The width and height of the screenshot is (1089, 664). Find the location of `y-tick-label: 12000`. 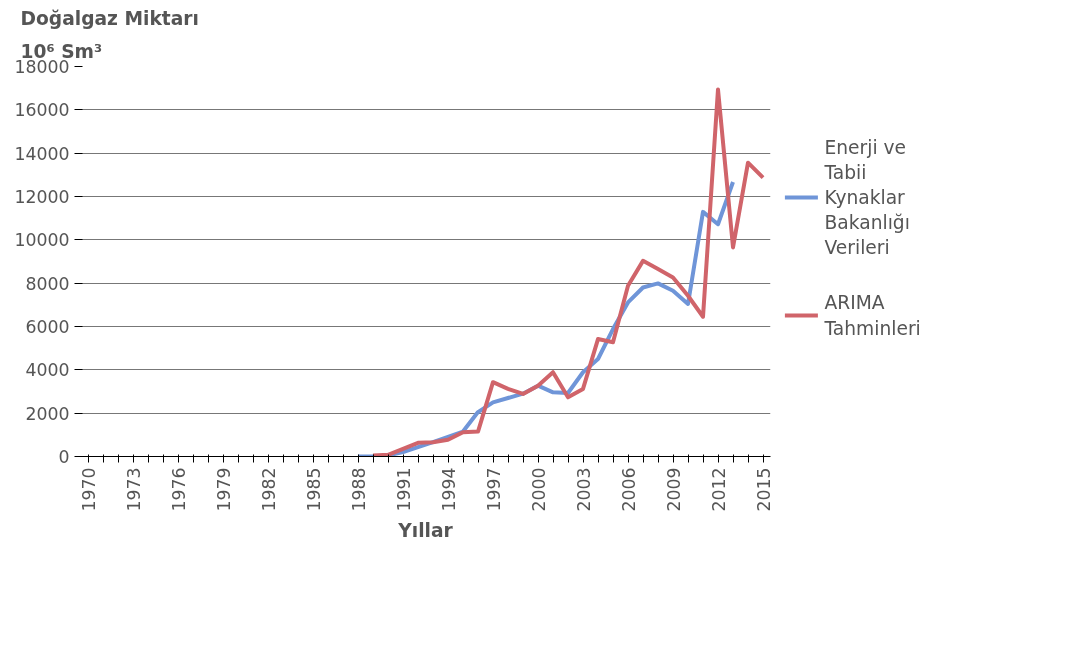

y-tick-label: 12000 is located at coordinates (42, 197).